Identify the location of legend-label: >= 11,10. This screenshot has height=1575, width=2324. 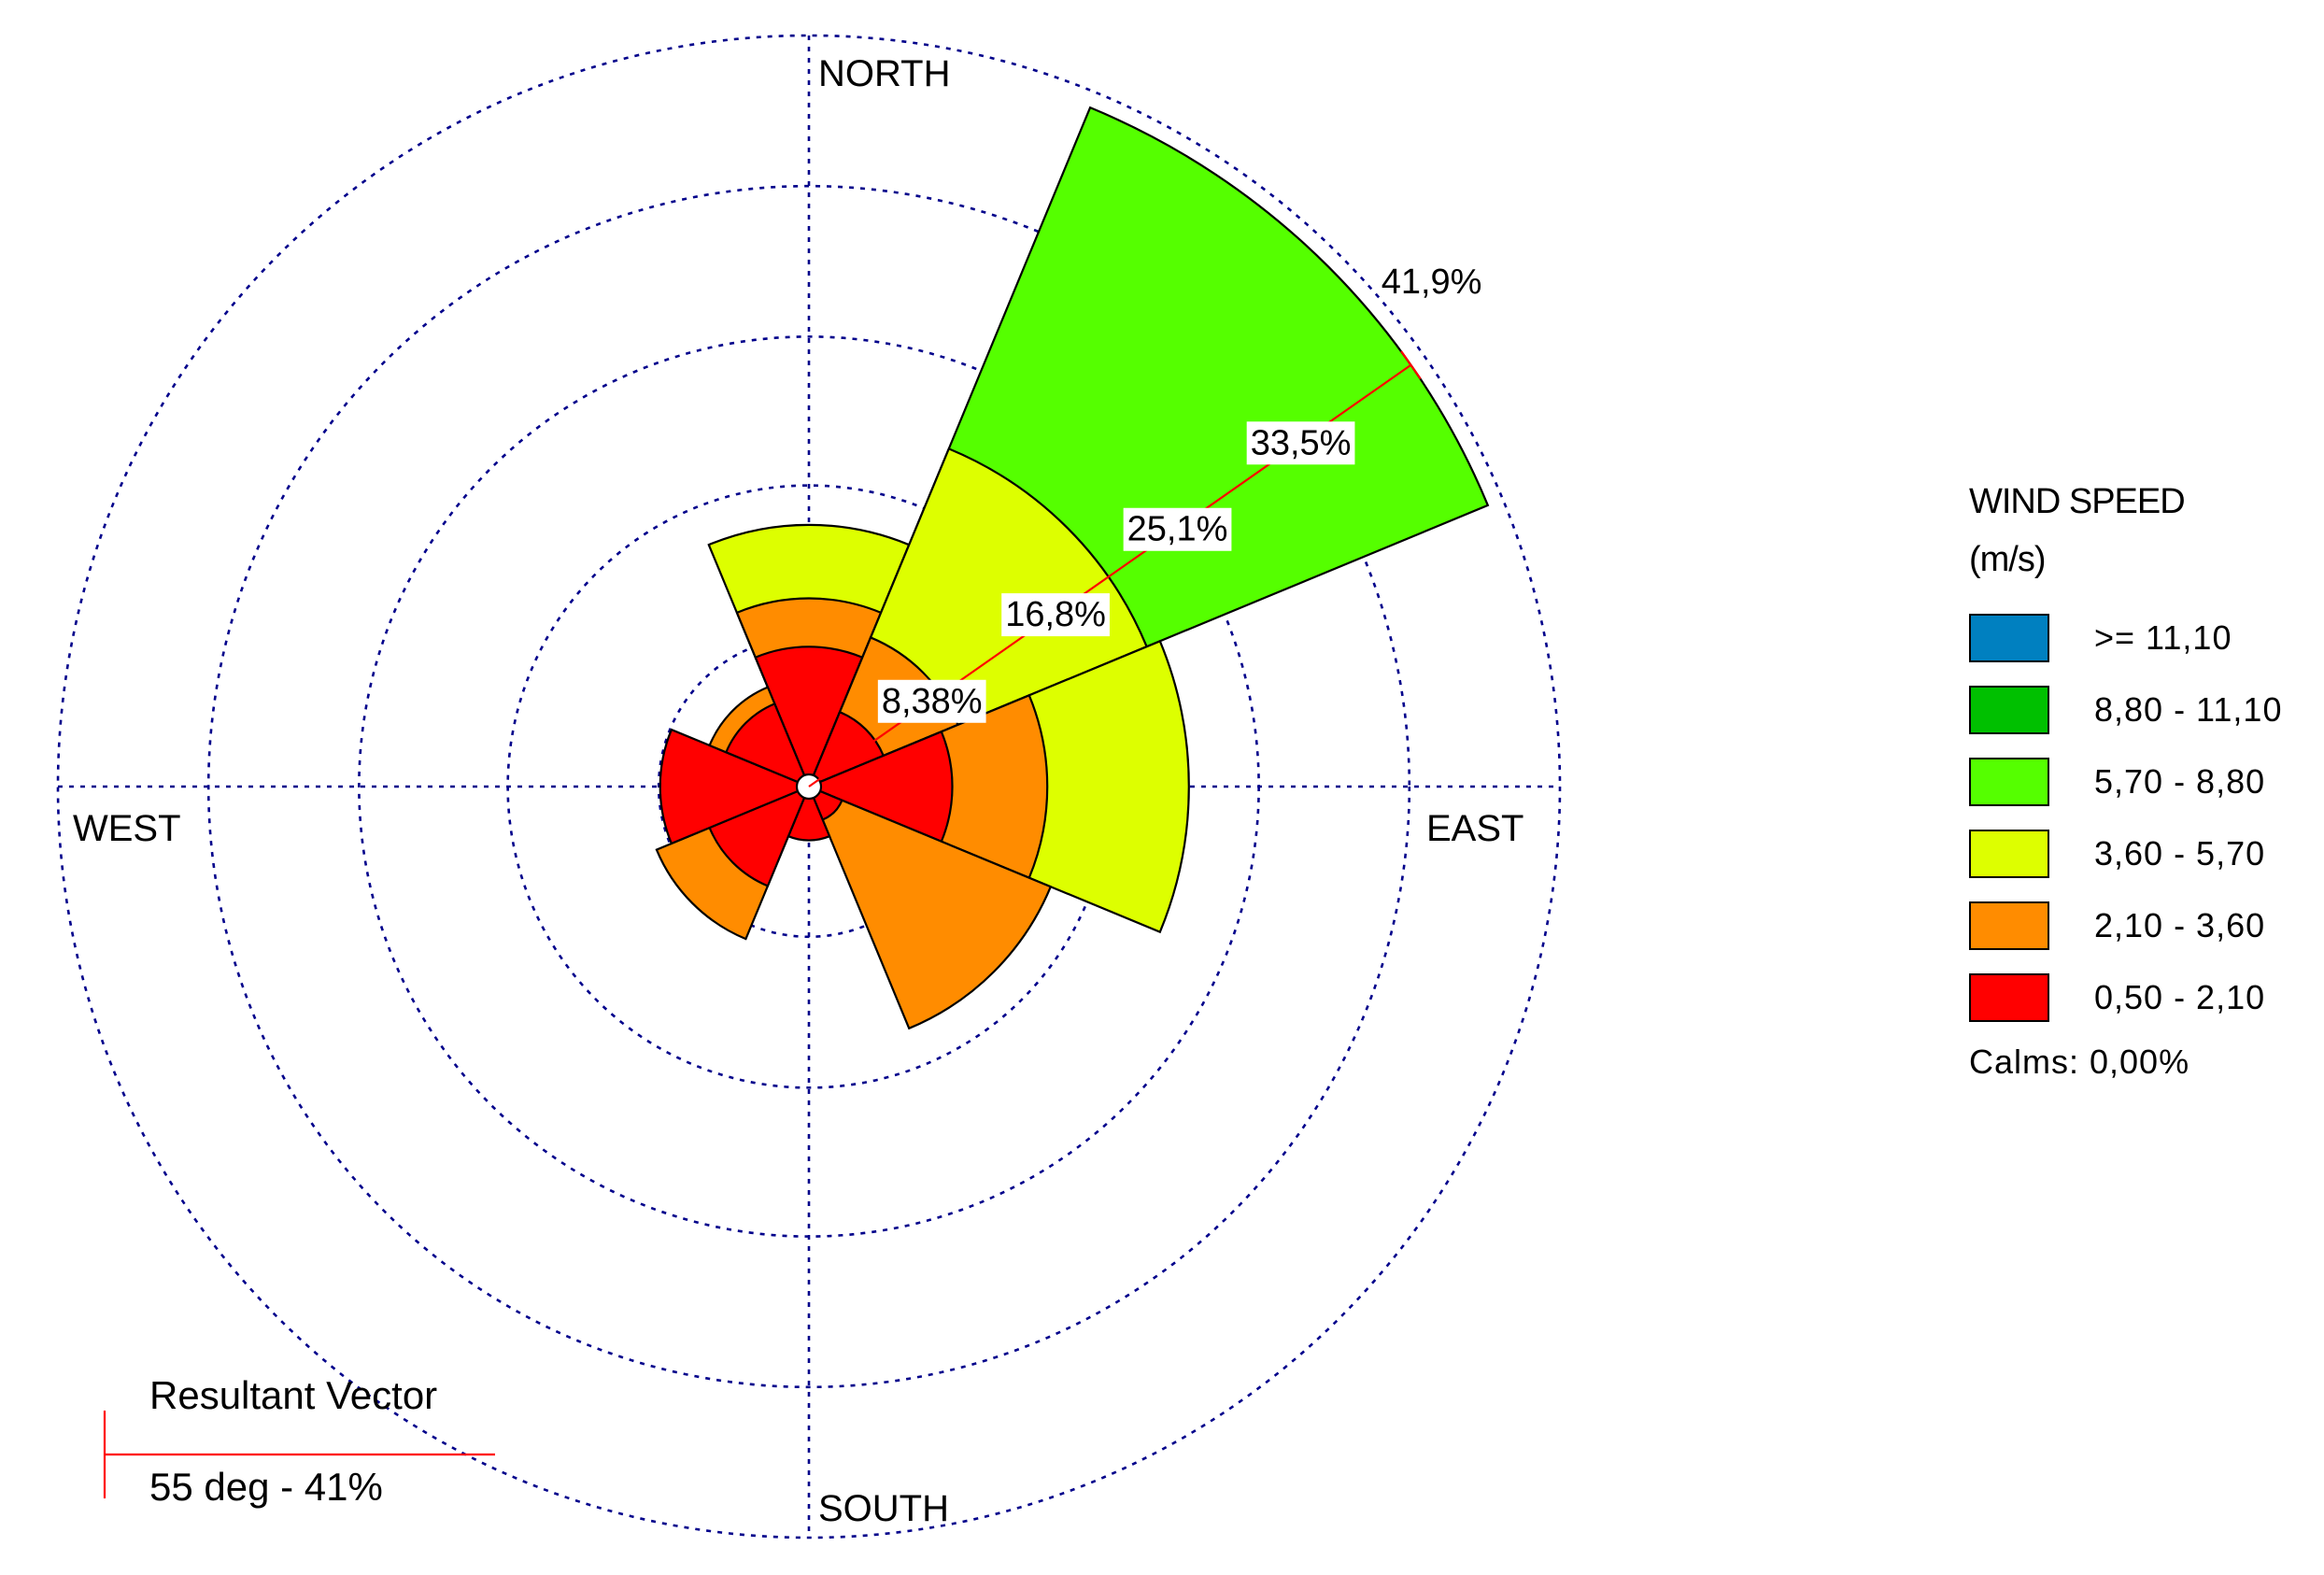
(2163, 637).